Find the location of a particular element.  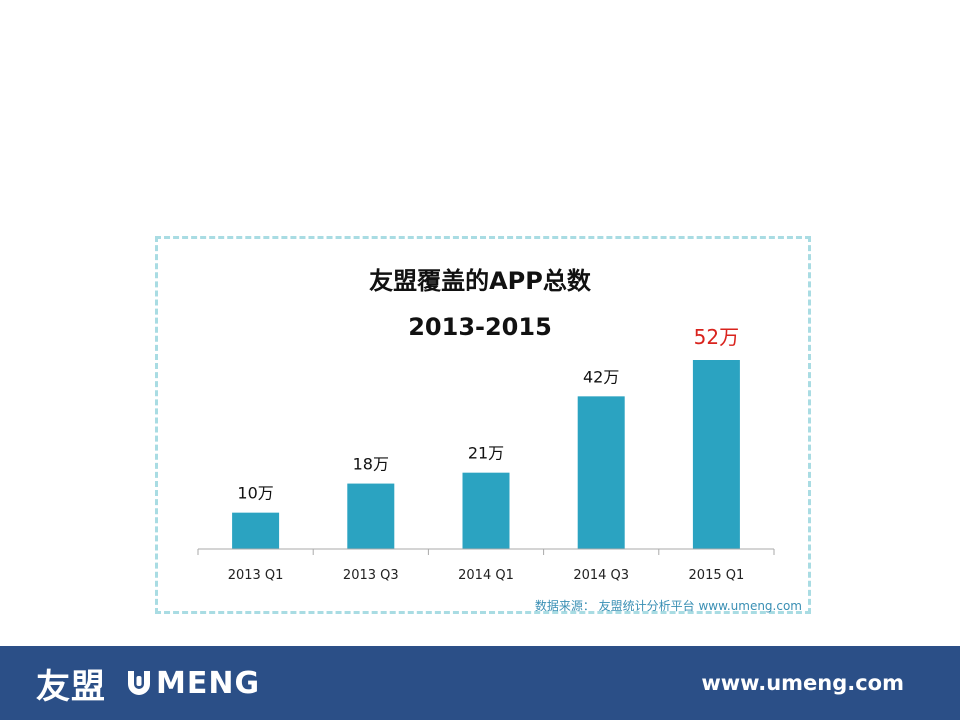

source-note: 数据来源： 友盟统计分析平台 www.umeng.com is located at coordinates (668, 606).